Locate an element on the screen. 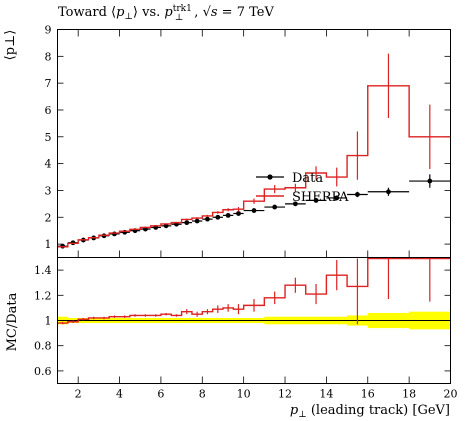 Image resolution: width=467 pixels, height=421 pixels. main-ylabel: ⟨p⊥⟩ is located at coordinates (10, 45).